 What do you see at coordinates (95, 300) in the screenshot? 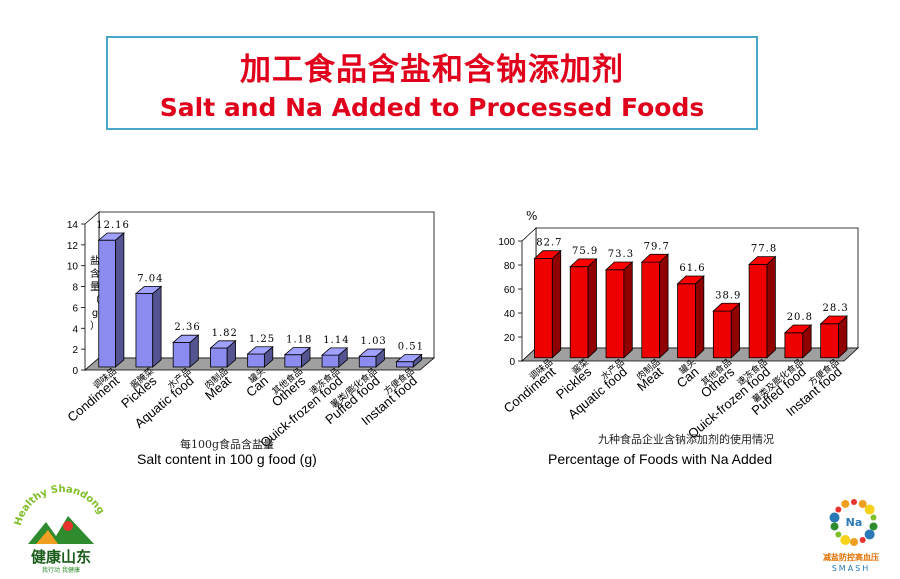
I see `y-axis-label-char: （` at bounding box center [95, 300].